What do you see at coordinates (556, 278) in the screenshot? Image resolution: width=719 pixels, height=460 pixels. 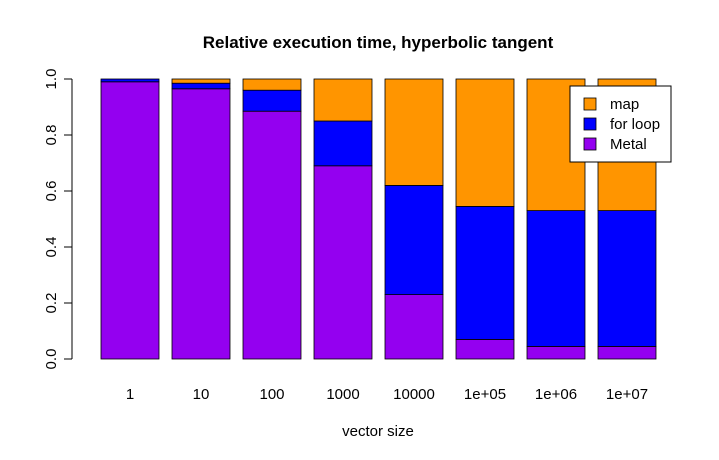 I see `bar-for-loop-1e+06` at bounding box center [556, 278].